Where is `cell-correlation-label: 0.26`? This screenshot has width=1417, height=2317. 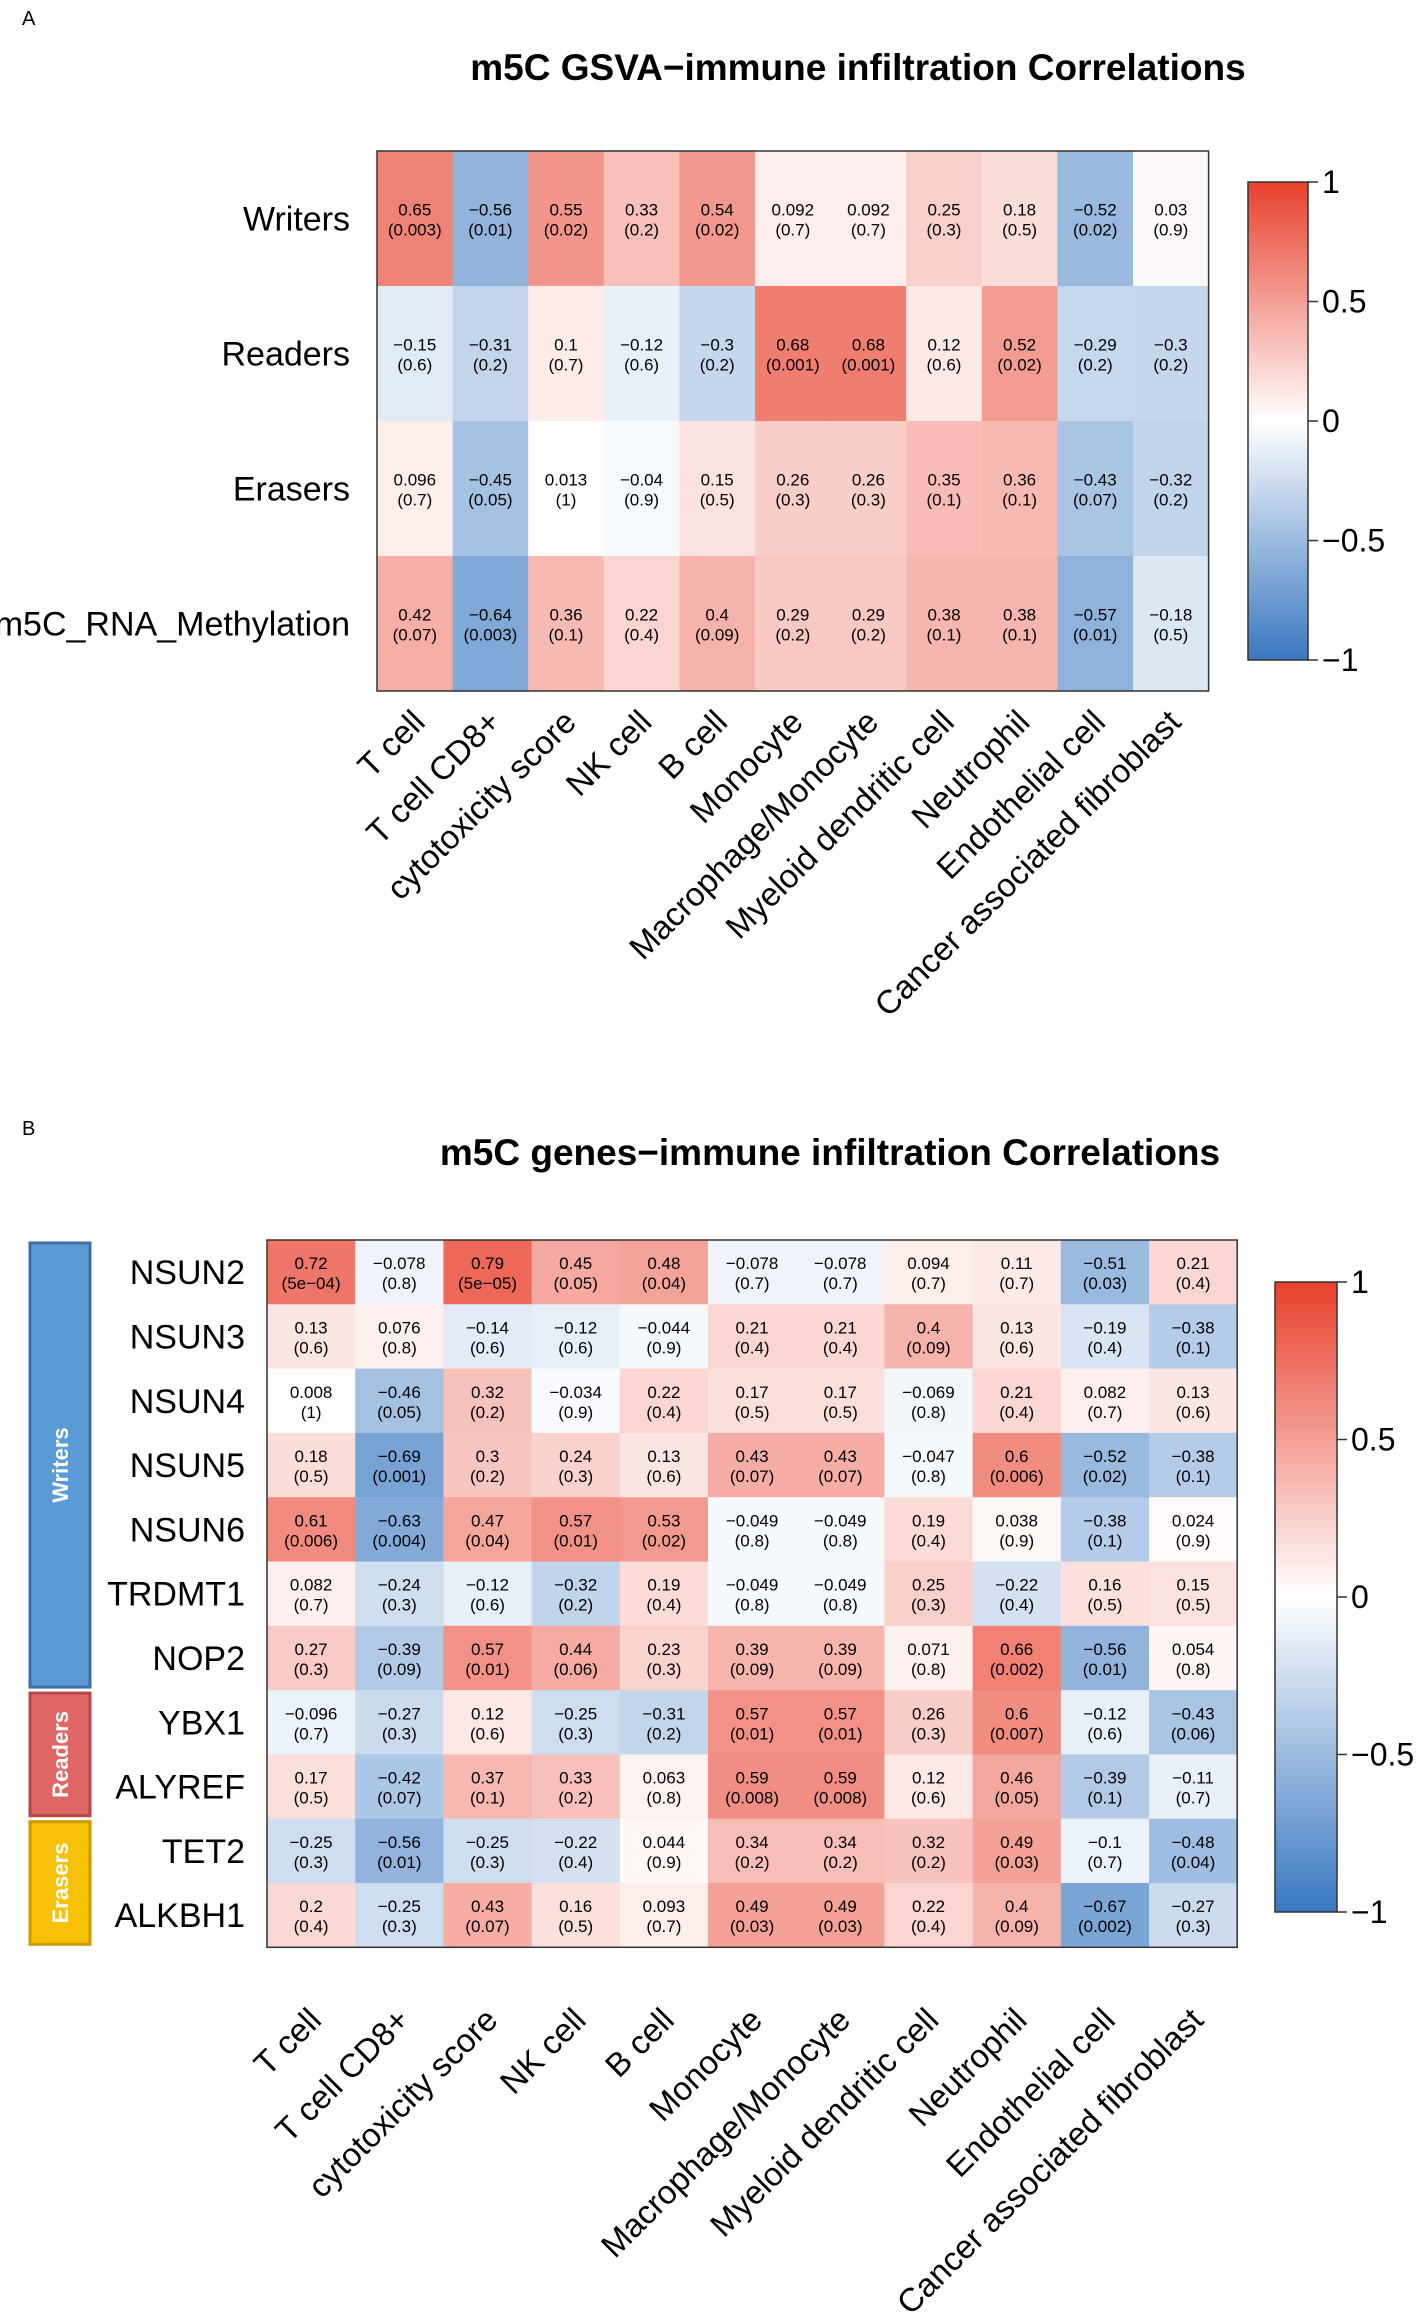
cell-correlation-label: 0.26 is located at coordinates (792, 480).